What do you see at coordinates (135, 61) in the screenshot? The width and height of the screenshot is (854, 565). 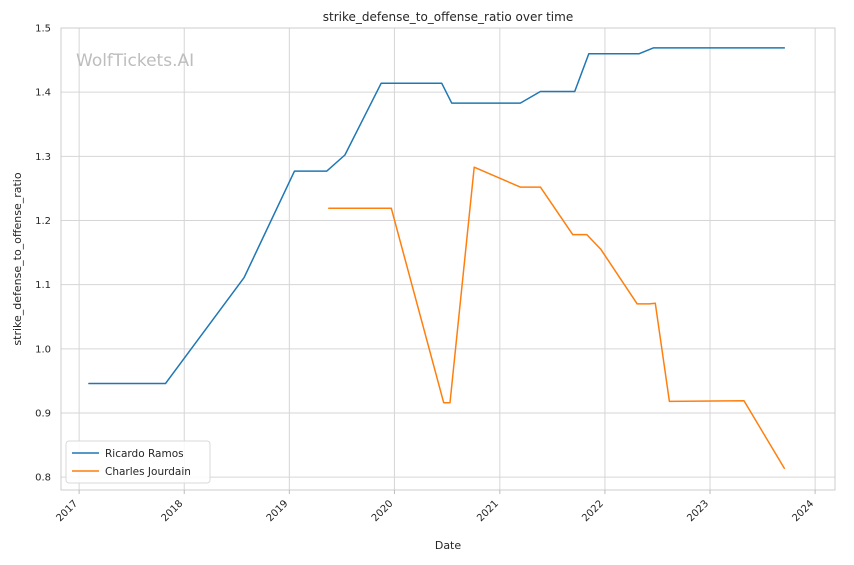 I see `watermark-text: WolfTickets.AI` at bounding box center [135, 61].